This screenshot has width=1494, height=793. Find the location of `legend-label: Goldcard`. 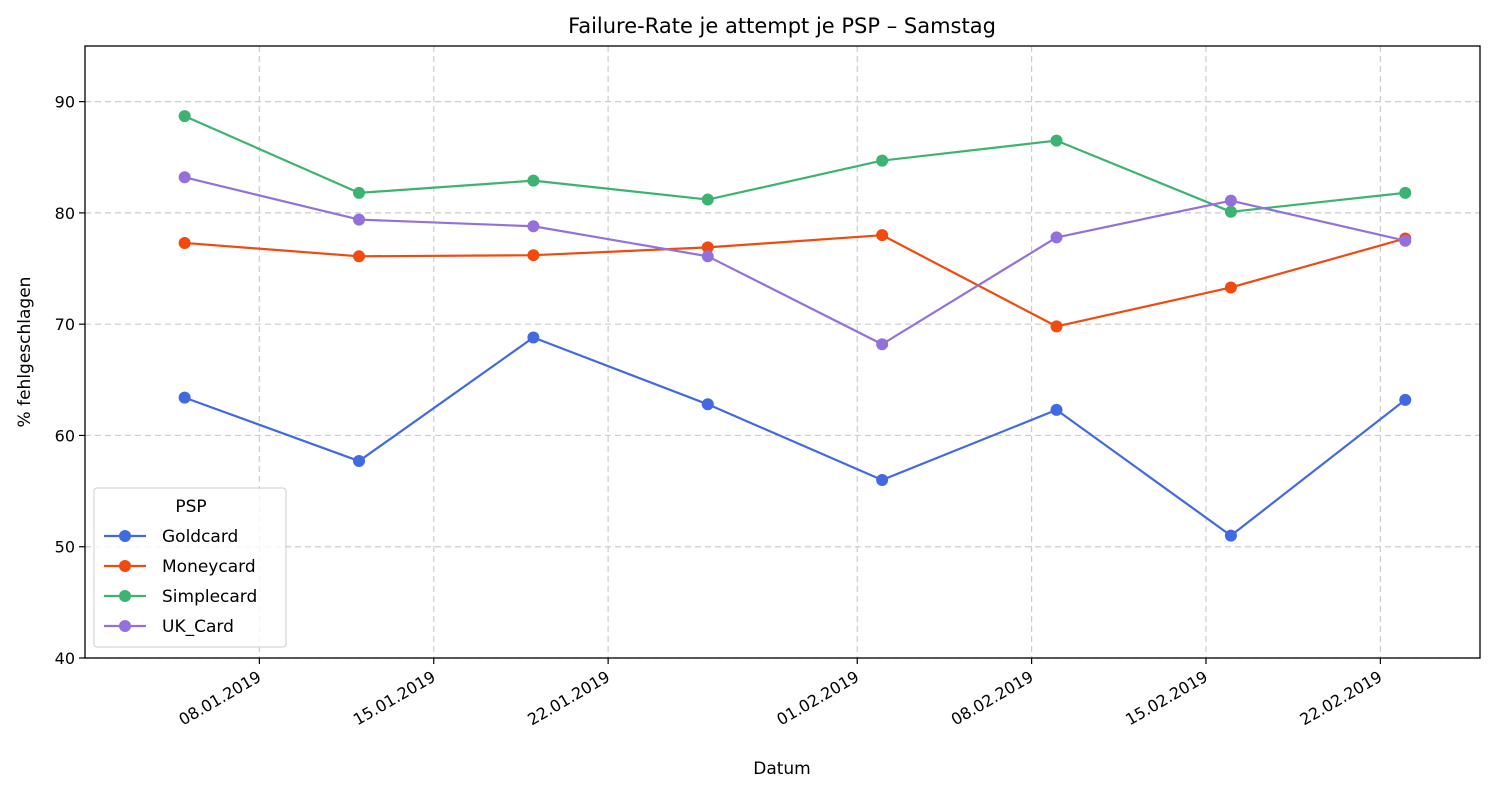

legend-label: Goldcard is located at coordinates (200, 537).